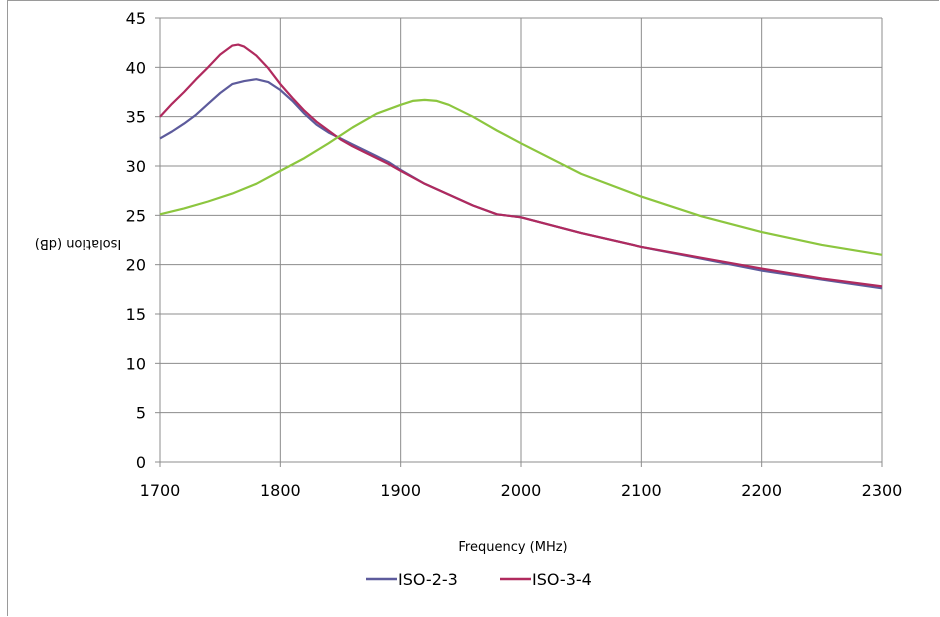 The image size is (940, 617). I want to click on y-tick-label: 5, so click(141, 413).